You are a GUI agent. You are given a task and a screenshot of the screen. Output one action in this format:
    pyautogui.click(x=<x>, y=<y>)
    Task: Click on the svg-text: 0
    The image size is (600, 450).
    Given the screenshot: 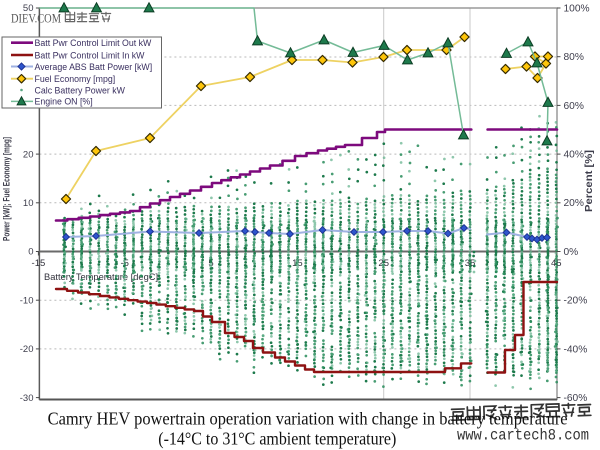 What is the action you would take?
    pyautogui.click(x=30, y=252)
    